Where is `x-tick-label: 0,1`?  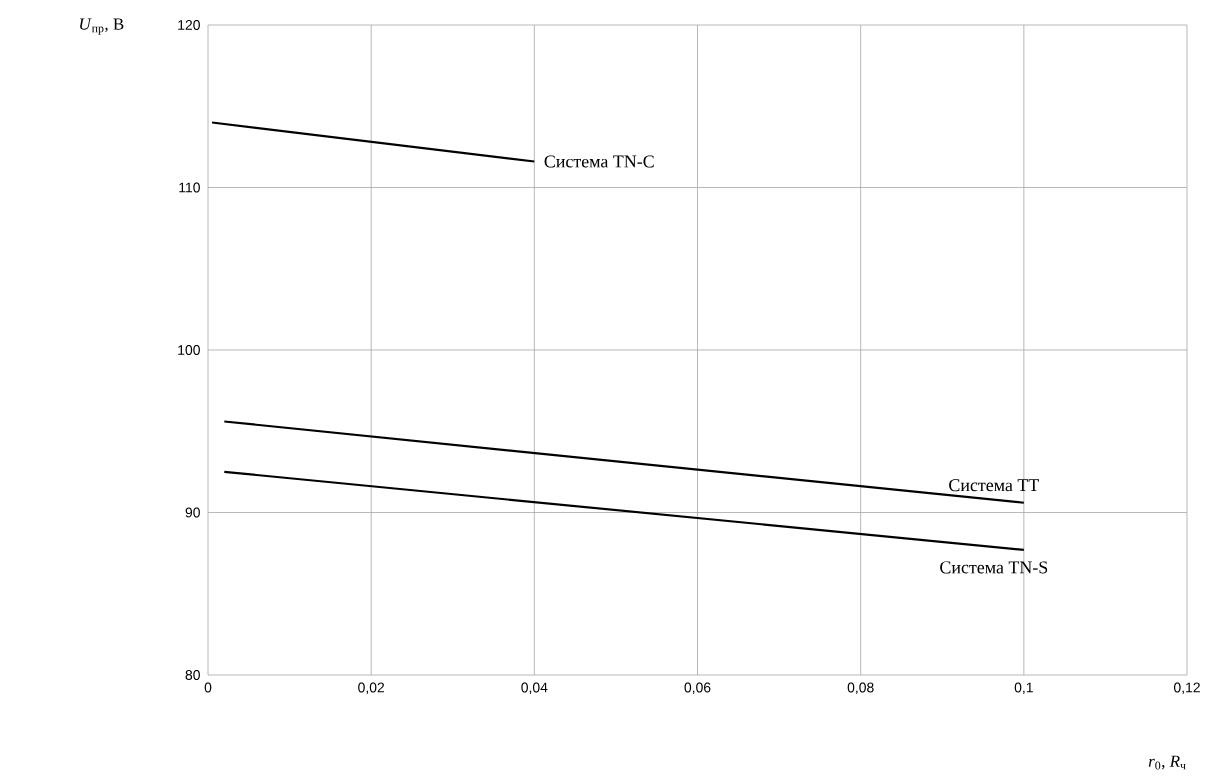
x-tick-label: 0,1 is located at coordinates (1023, 688).